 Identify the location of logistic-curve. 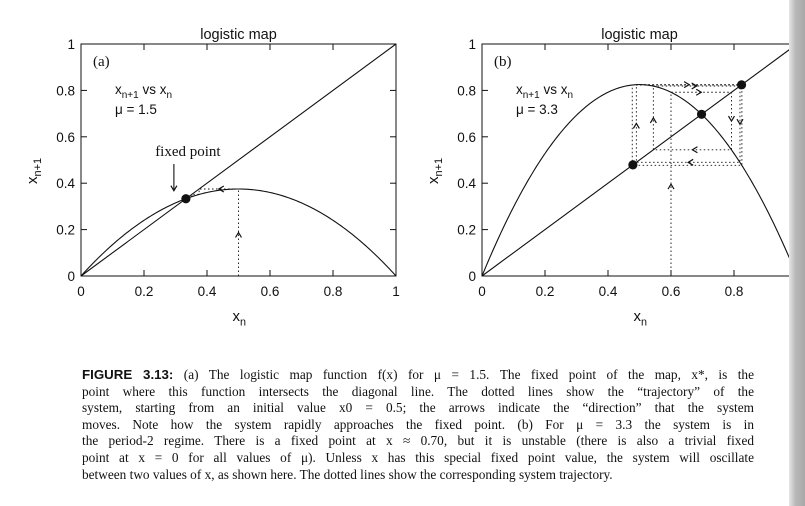
(238, 232).